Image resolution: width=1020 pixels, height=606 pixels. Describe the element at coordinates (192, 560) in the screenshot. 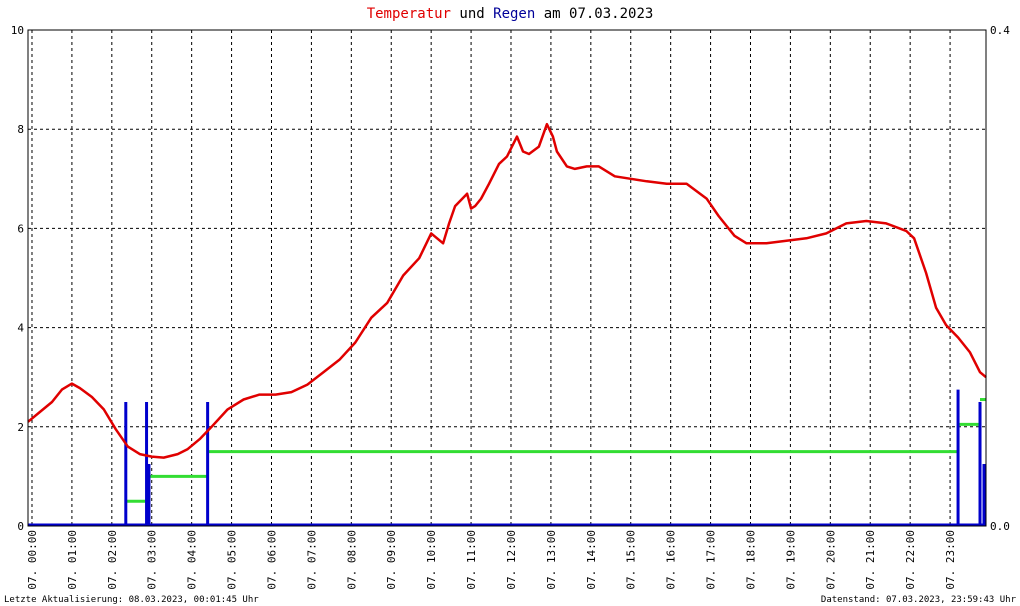

I see `x-tick-label: 07. 04:00` at that location.